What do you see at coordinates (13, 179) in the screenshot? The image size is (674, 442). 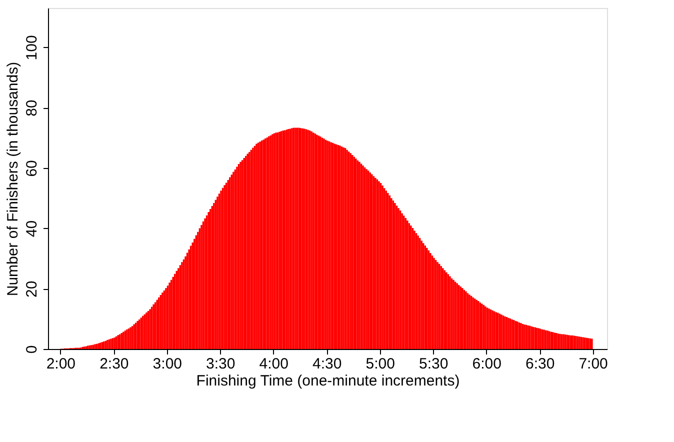 I see `y-axis-title: Number of Finishers (in thousands)` at bounding box center [13, 179].